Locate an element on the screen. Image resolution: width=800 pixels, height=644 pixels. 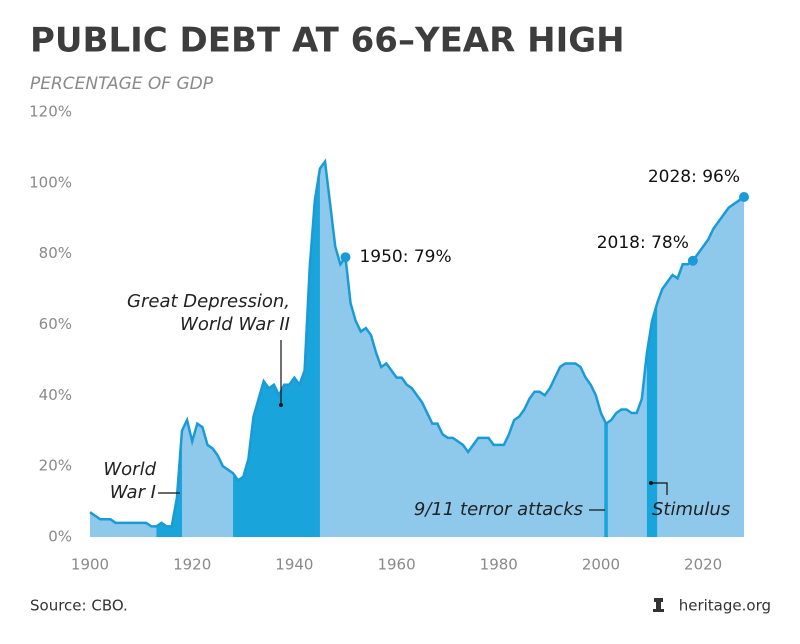
y-tick-label: 100% is located at coordinates (50, 182).